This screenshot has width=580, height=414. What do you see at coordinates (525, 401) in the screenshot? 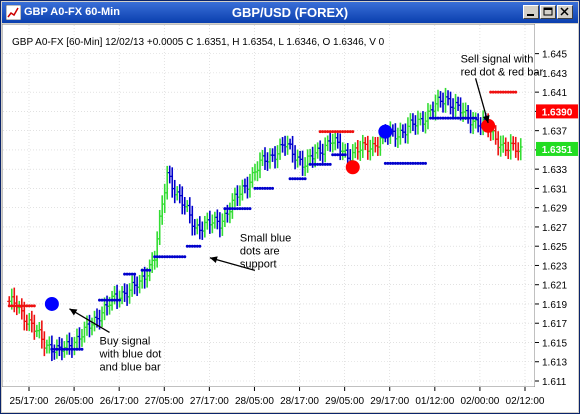
I see `x-tick-label: 02/12:00` at bounding box center [525, 401].